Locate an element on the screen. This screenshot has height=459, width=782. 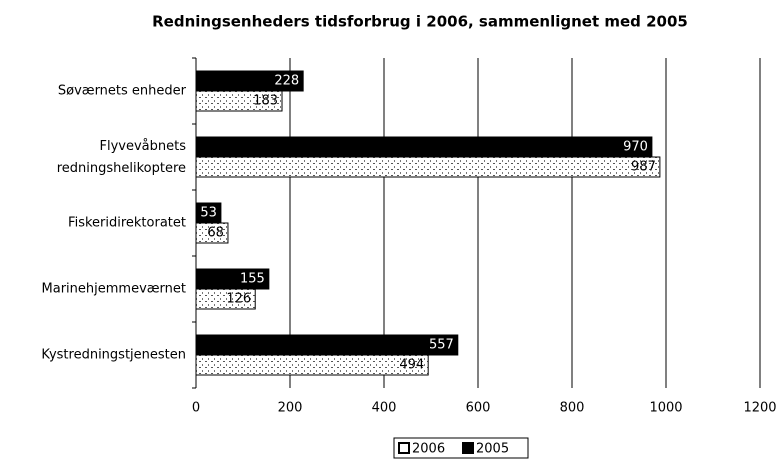
x-tick-label: 0 is located at coordinates (196, 408).